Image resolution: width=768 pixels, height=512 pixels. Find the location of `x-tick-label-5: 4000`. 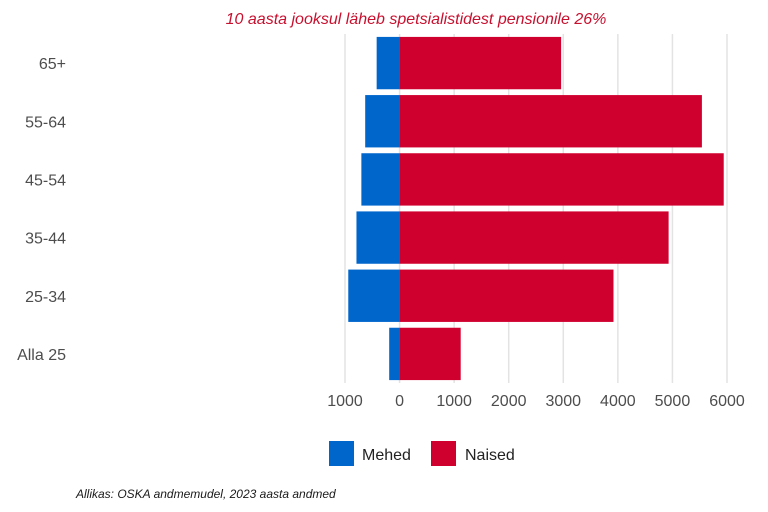

x-tick-label-5: 4000 is located at coordinates (618, 401).